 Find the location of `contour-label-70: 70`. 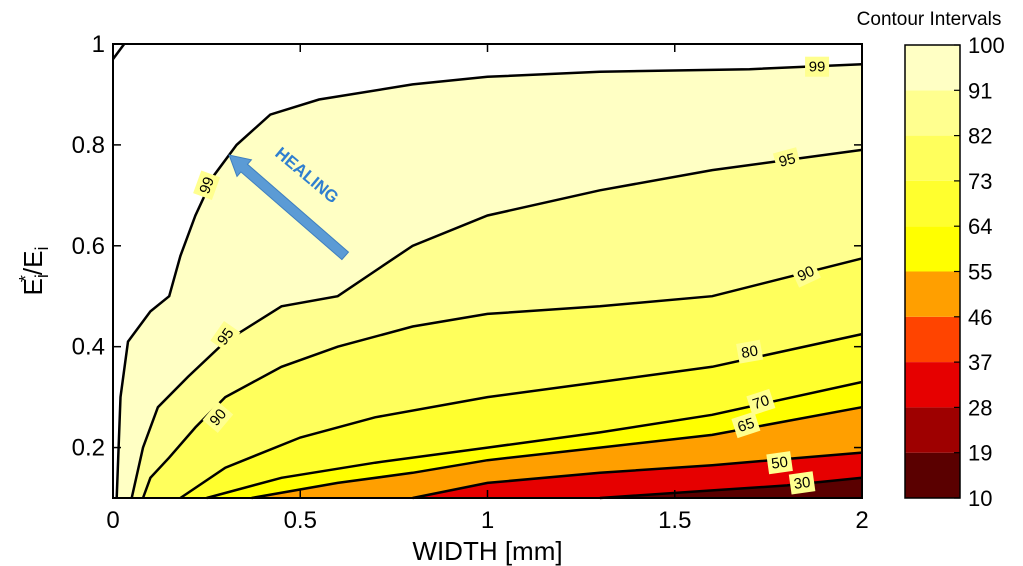

contour-label-70: 70 is located at coordinates (761, 402).